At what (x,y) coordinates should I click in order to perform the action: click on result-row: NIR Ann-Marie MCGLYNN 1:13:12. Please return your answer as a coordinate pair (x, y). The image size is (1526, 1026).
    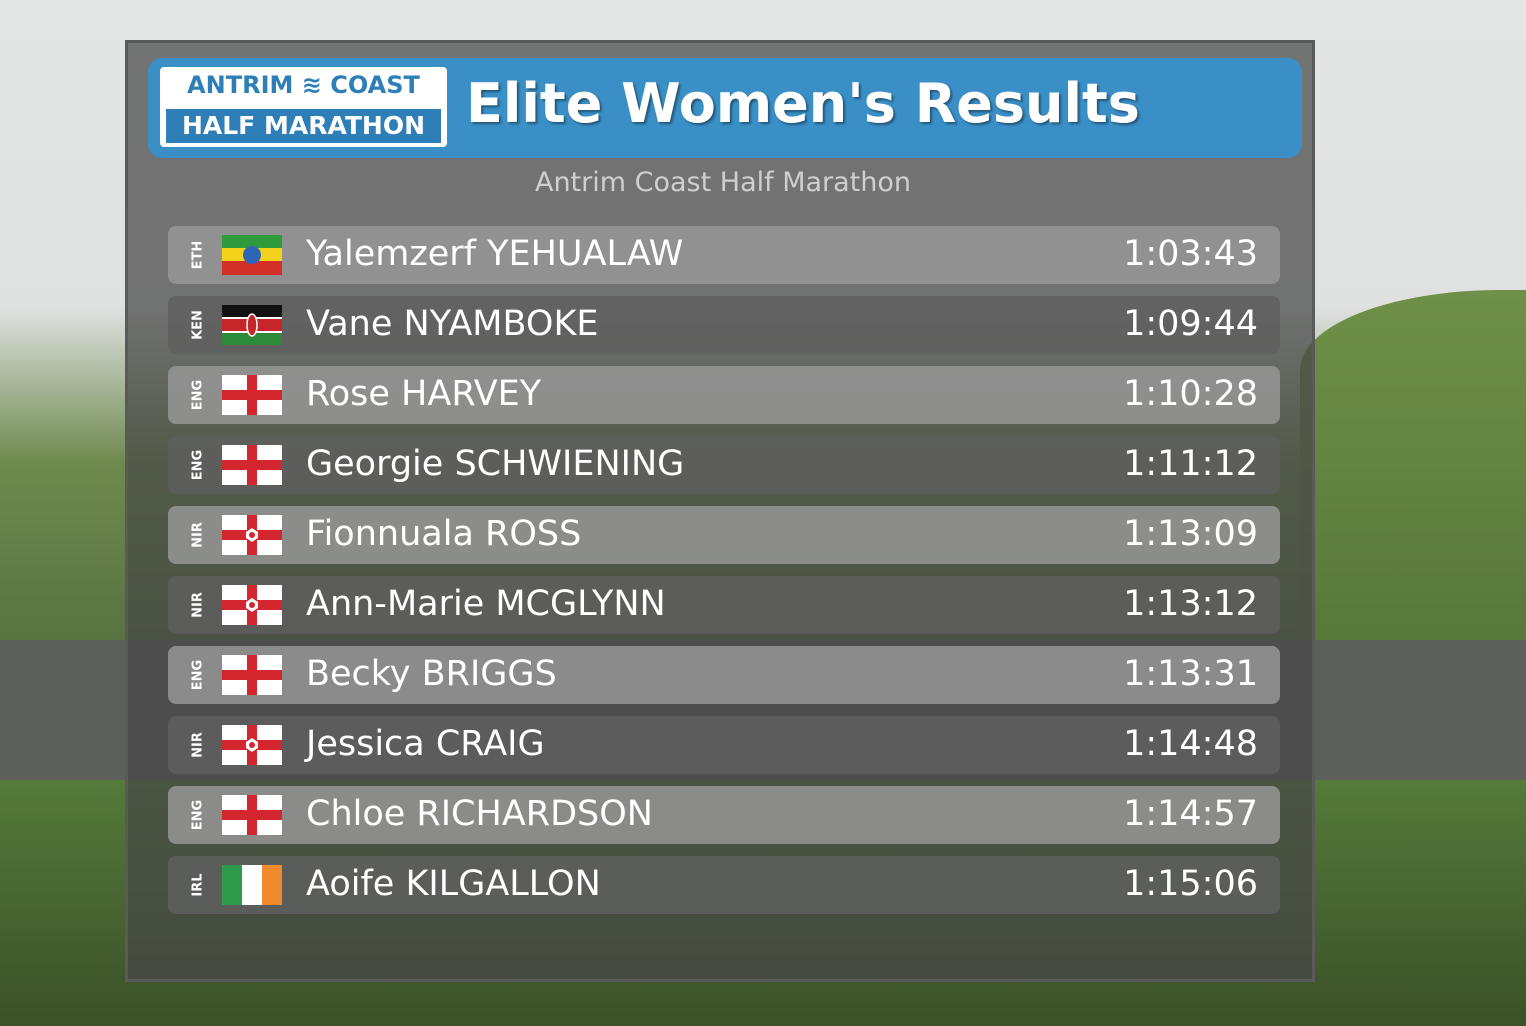
    Looking at the image, I should click on (724, 605).